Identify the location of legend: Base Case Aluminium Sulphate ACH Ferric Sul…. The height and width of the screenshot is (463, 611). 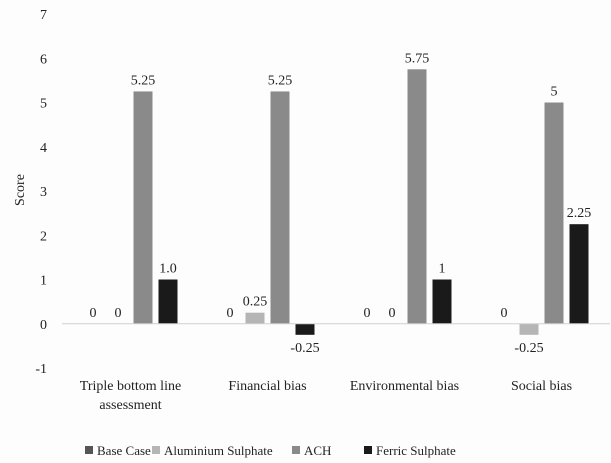
(270, 450).